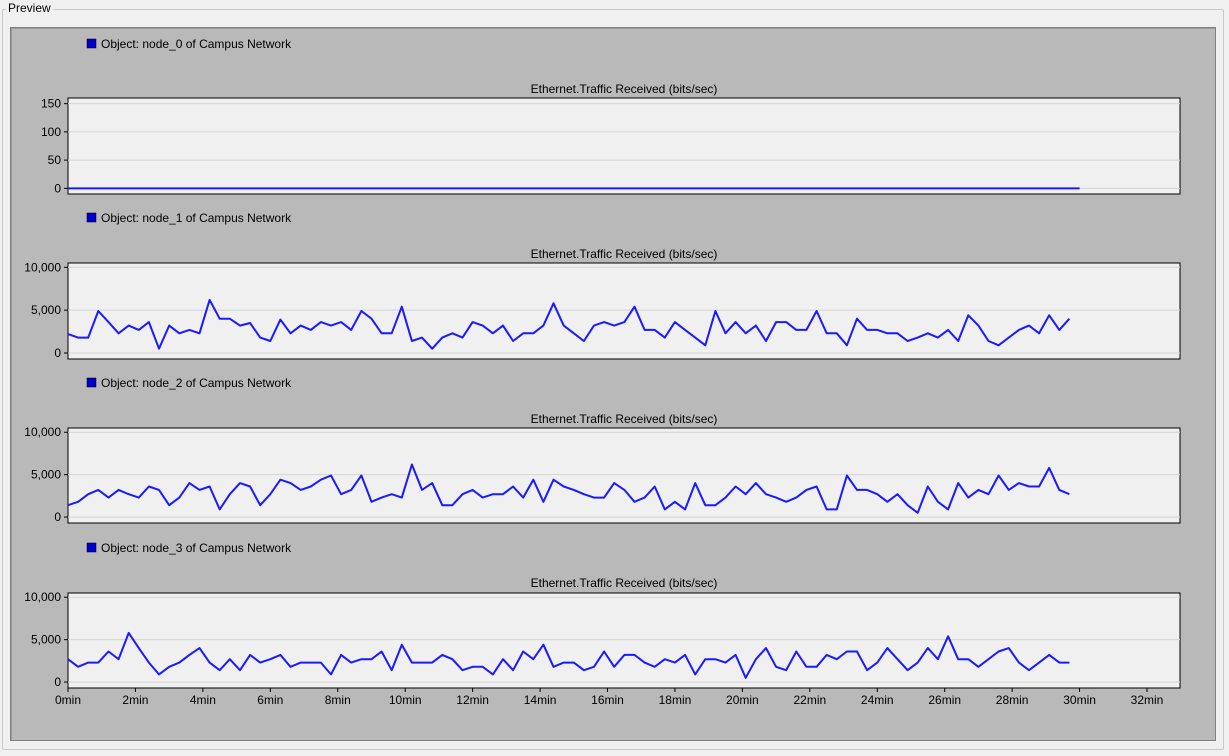 This screenshot has height=756, width=1229. What do you see at coordinates (51, 132) in the screenshot?
I see `y-tick-label: 100` at bounding box center [51, 132].